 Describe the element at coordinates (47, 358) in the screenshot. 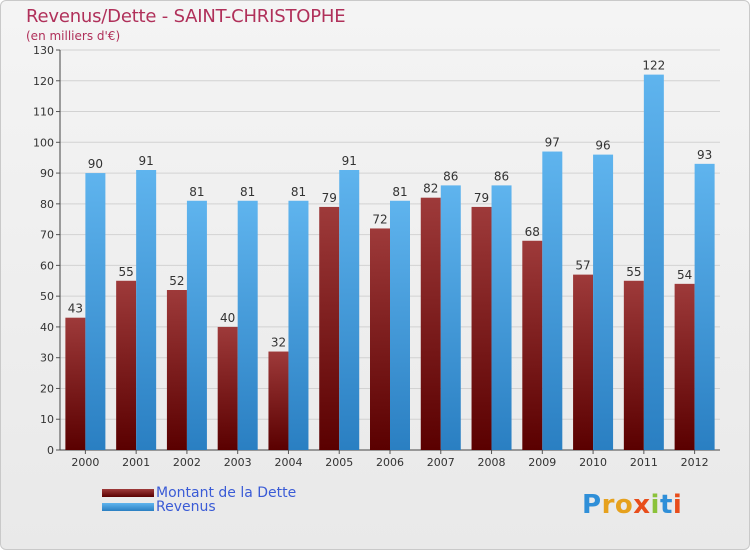

I see `y-tick-label: 30` at that location.